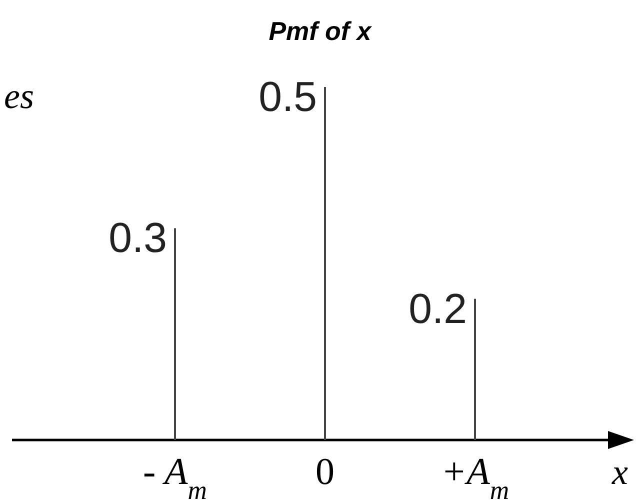  Describe the element at coordinates (137, 238) in the screenshot. I see `data-label: 0.3` at that location.